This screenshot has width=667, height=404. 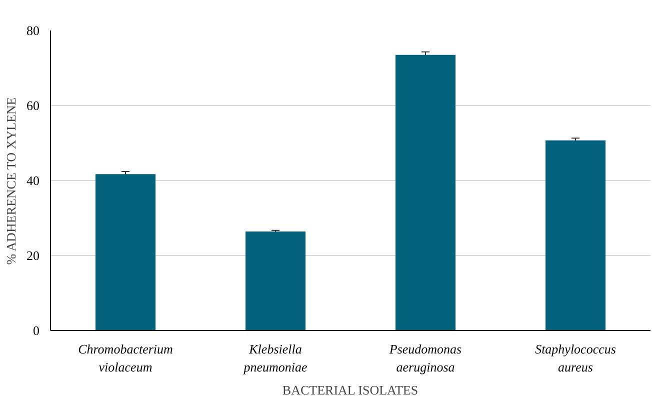 What do you see at coordinates (36, 330) in the screenshot?
I see `y-tick-label: 0` at bounding box center [36, 330].